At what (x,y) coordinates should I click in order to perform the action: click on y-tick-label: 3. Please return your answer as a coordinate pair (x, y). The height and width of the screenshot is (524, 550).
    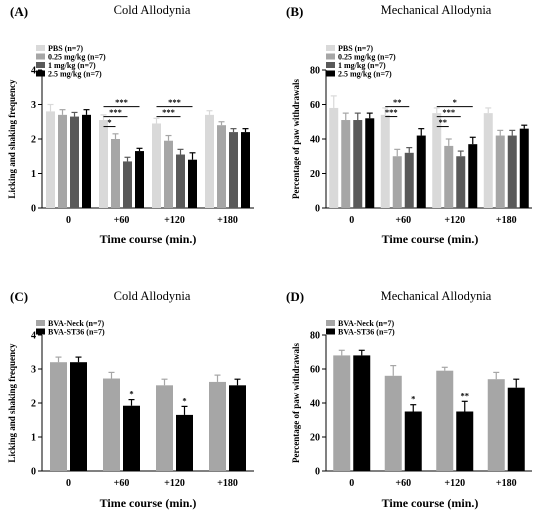
    Looking at the image, I should click on (33, 105).